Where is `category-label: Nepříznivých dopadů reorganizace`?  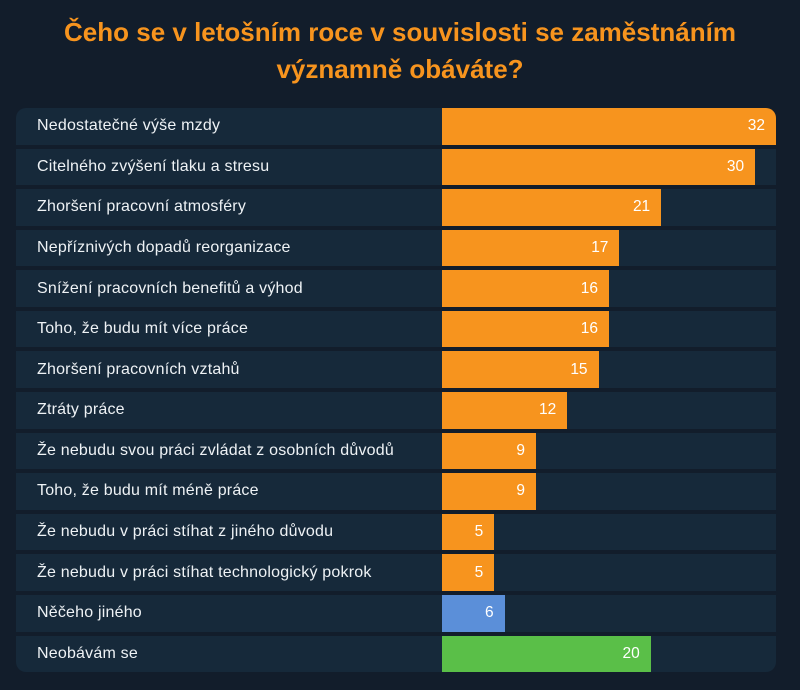 category-label: Nepříznivých dopadů reorganizace is located at coordinates (164, 248).